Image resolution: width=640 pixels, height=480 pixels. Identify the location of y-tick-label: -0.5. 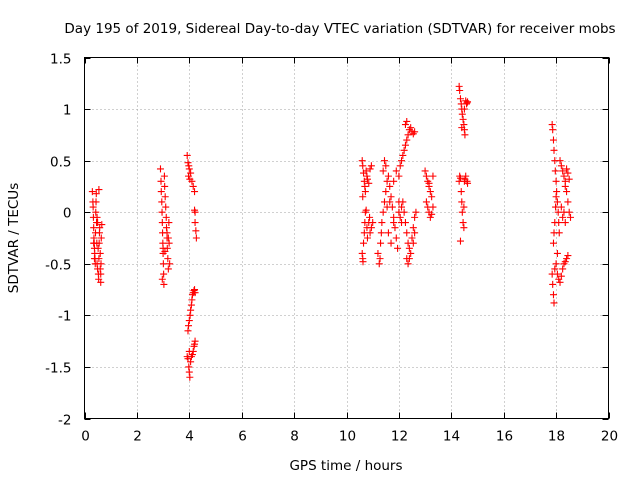
(58, 266).